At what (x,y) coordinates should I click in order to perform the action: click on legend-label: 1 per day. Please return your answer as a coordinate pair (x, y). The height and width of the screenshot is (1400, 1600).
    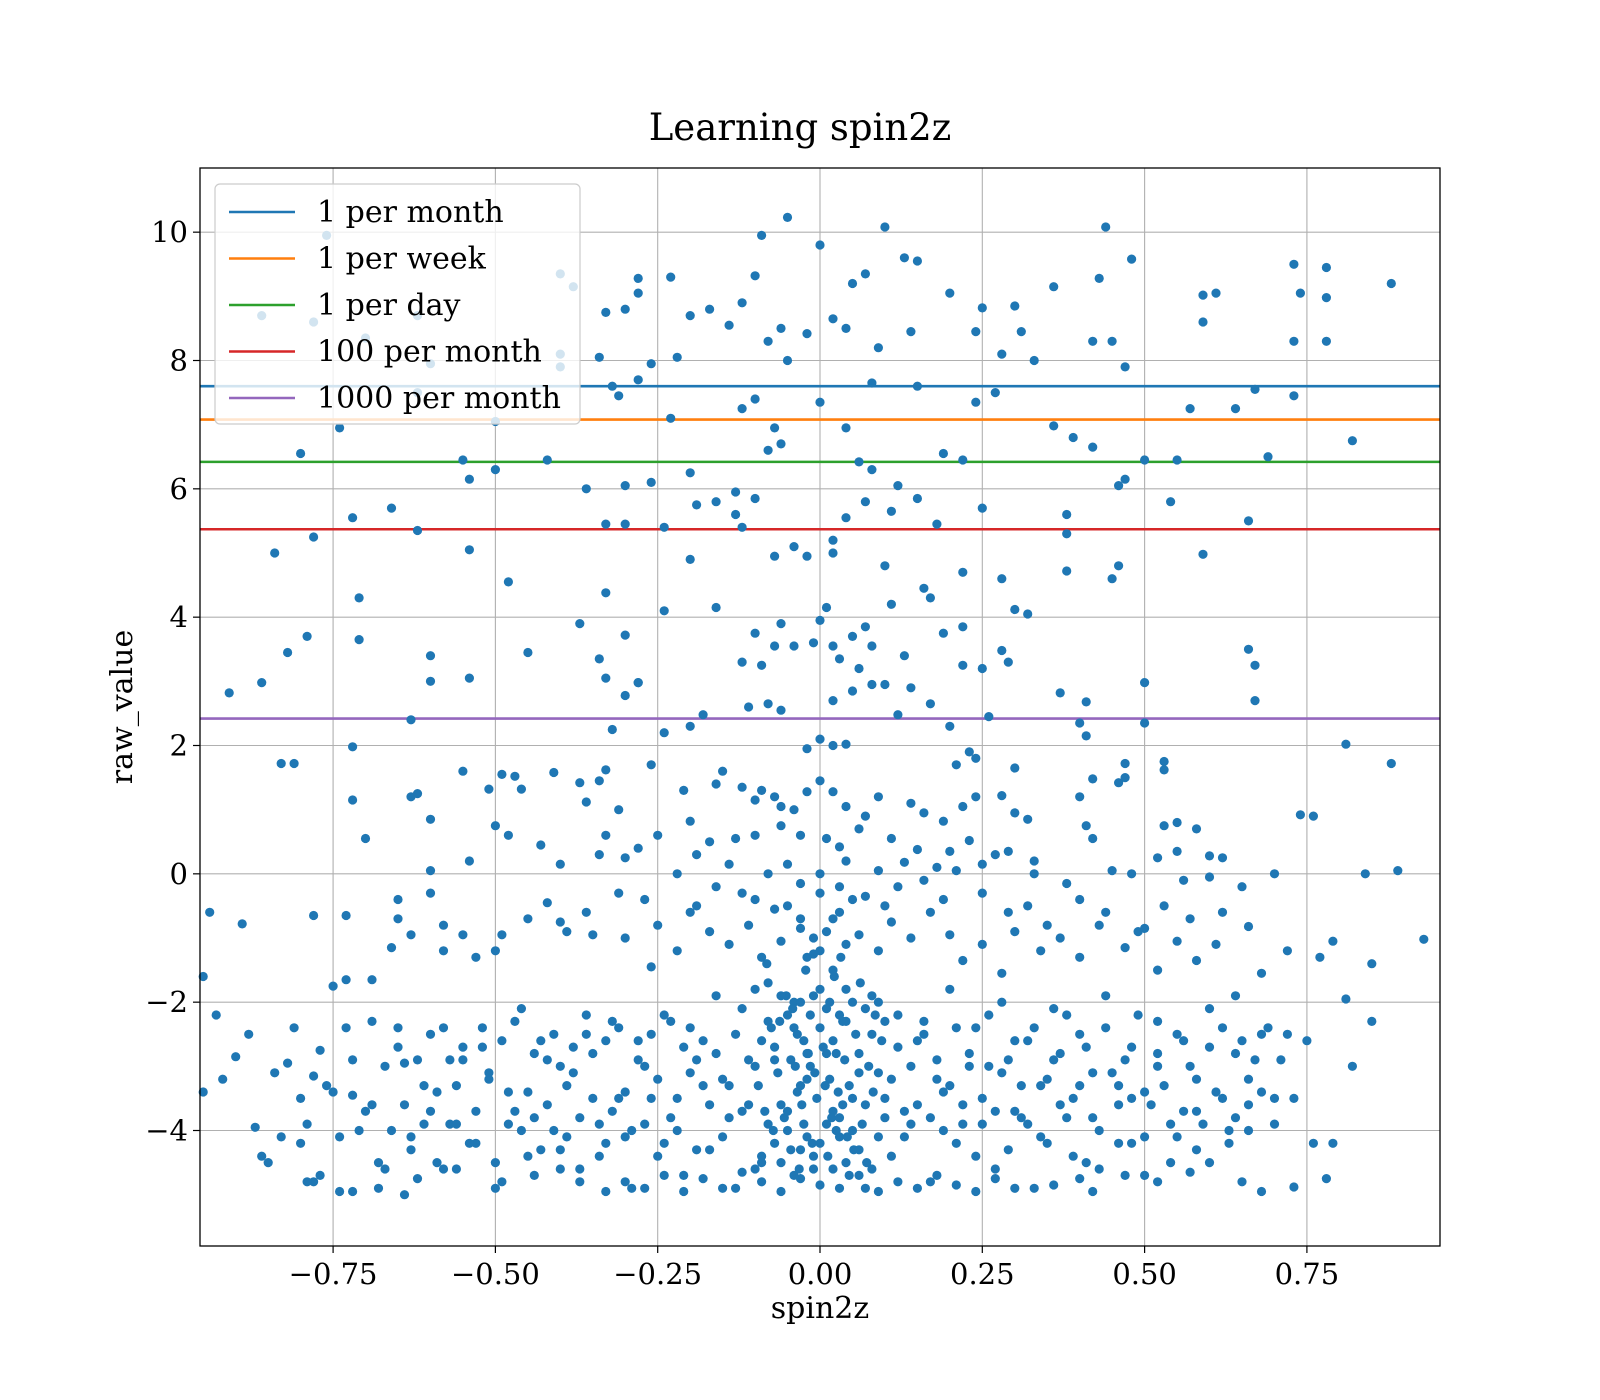
    Looking at the image, I should click on (389, 305).